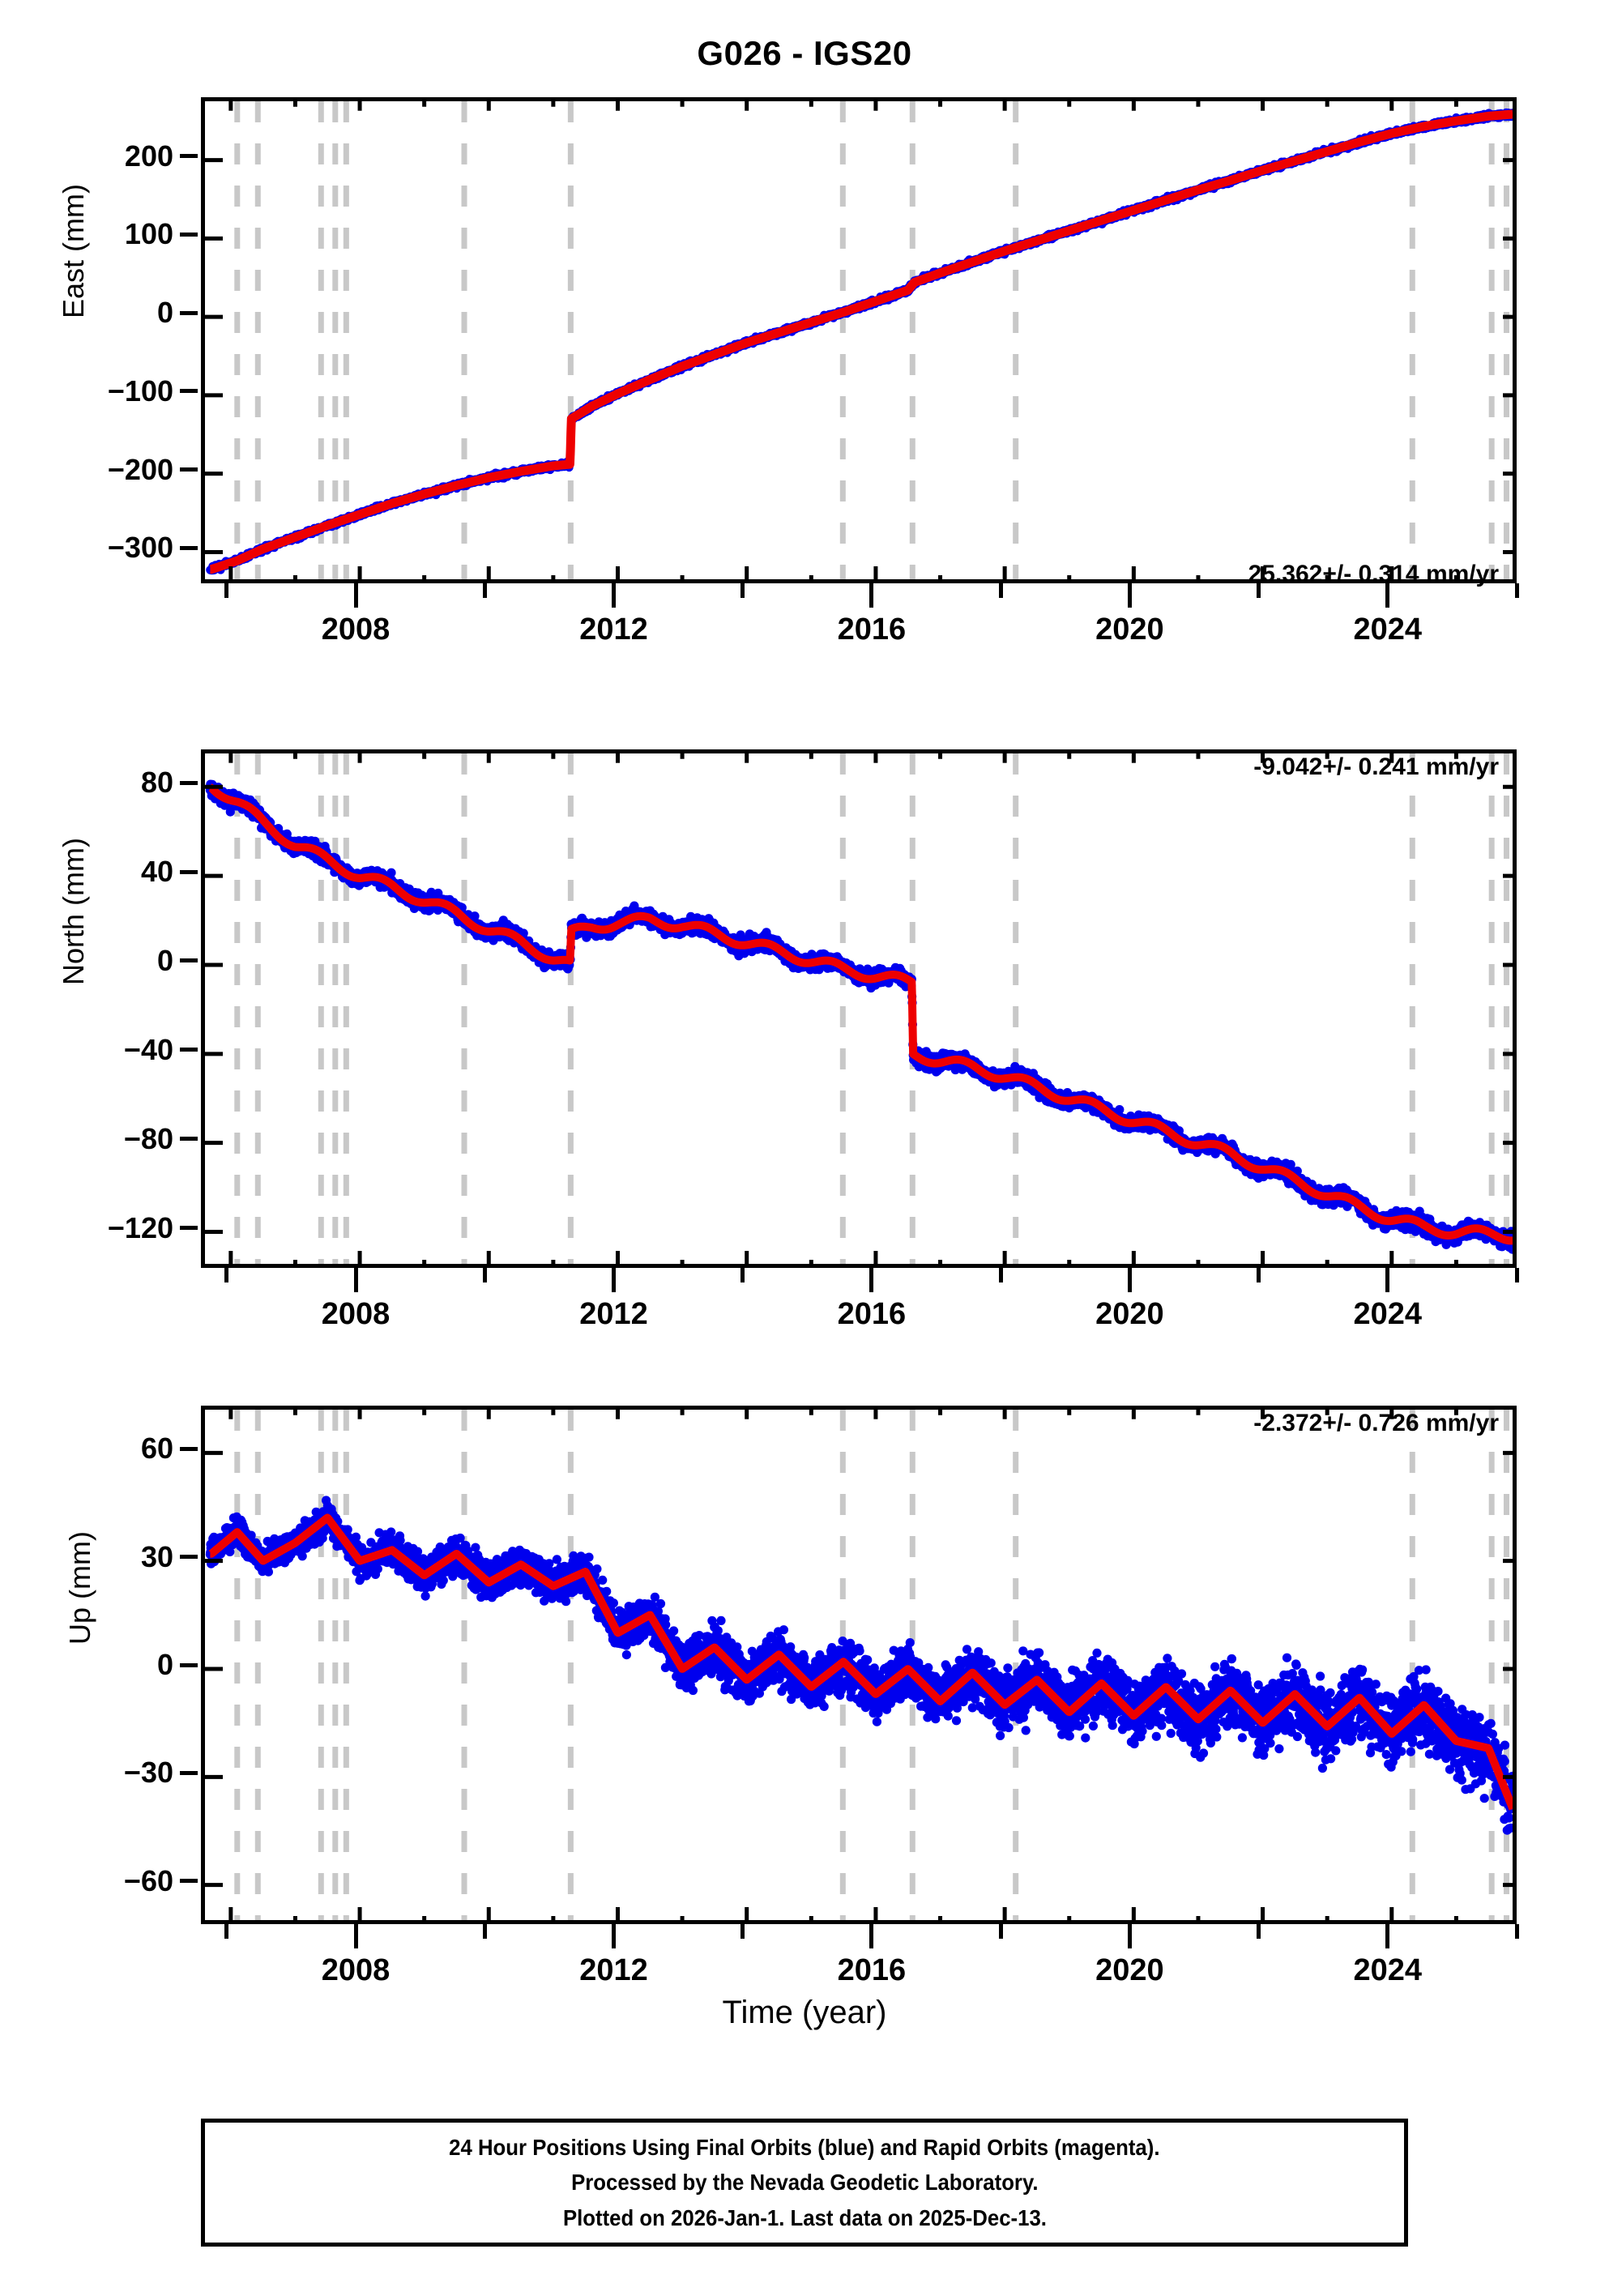 The image size is (1609, 2296). What do you see at coordinates (148, 156) in the screenshot?
I see `east-ytick-label: 200` at bounding box center [148, 156].